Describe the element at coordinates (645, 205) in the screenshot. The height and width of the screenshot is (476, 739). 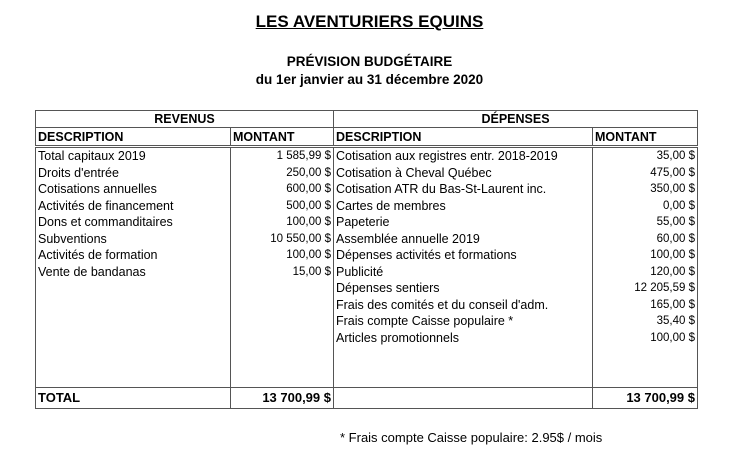
I see `depenses-amount: 0,00 $` at that location.